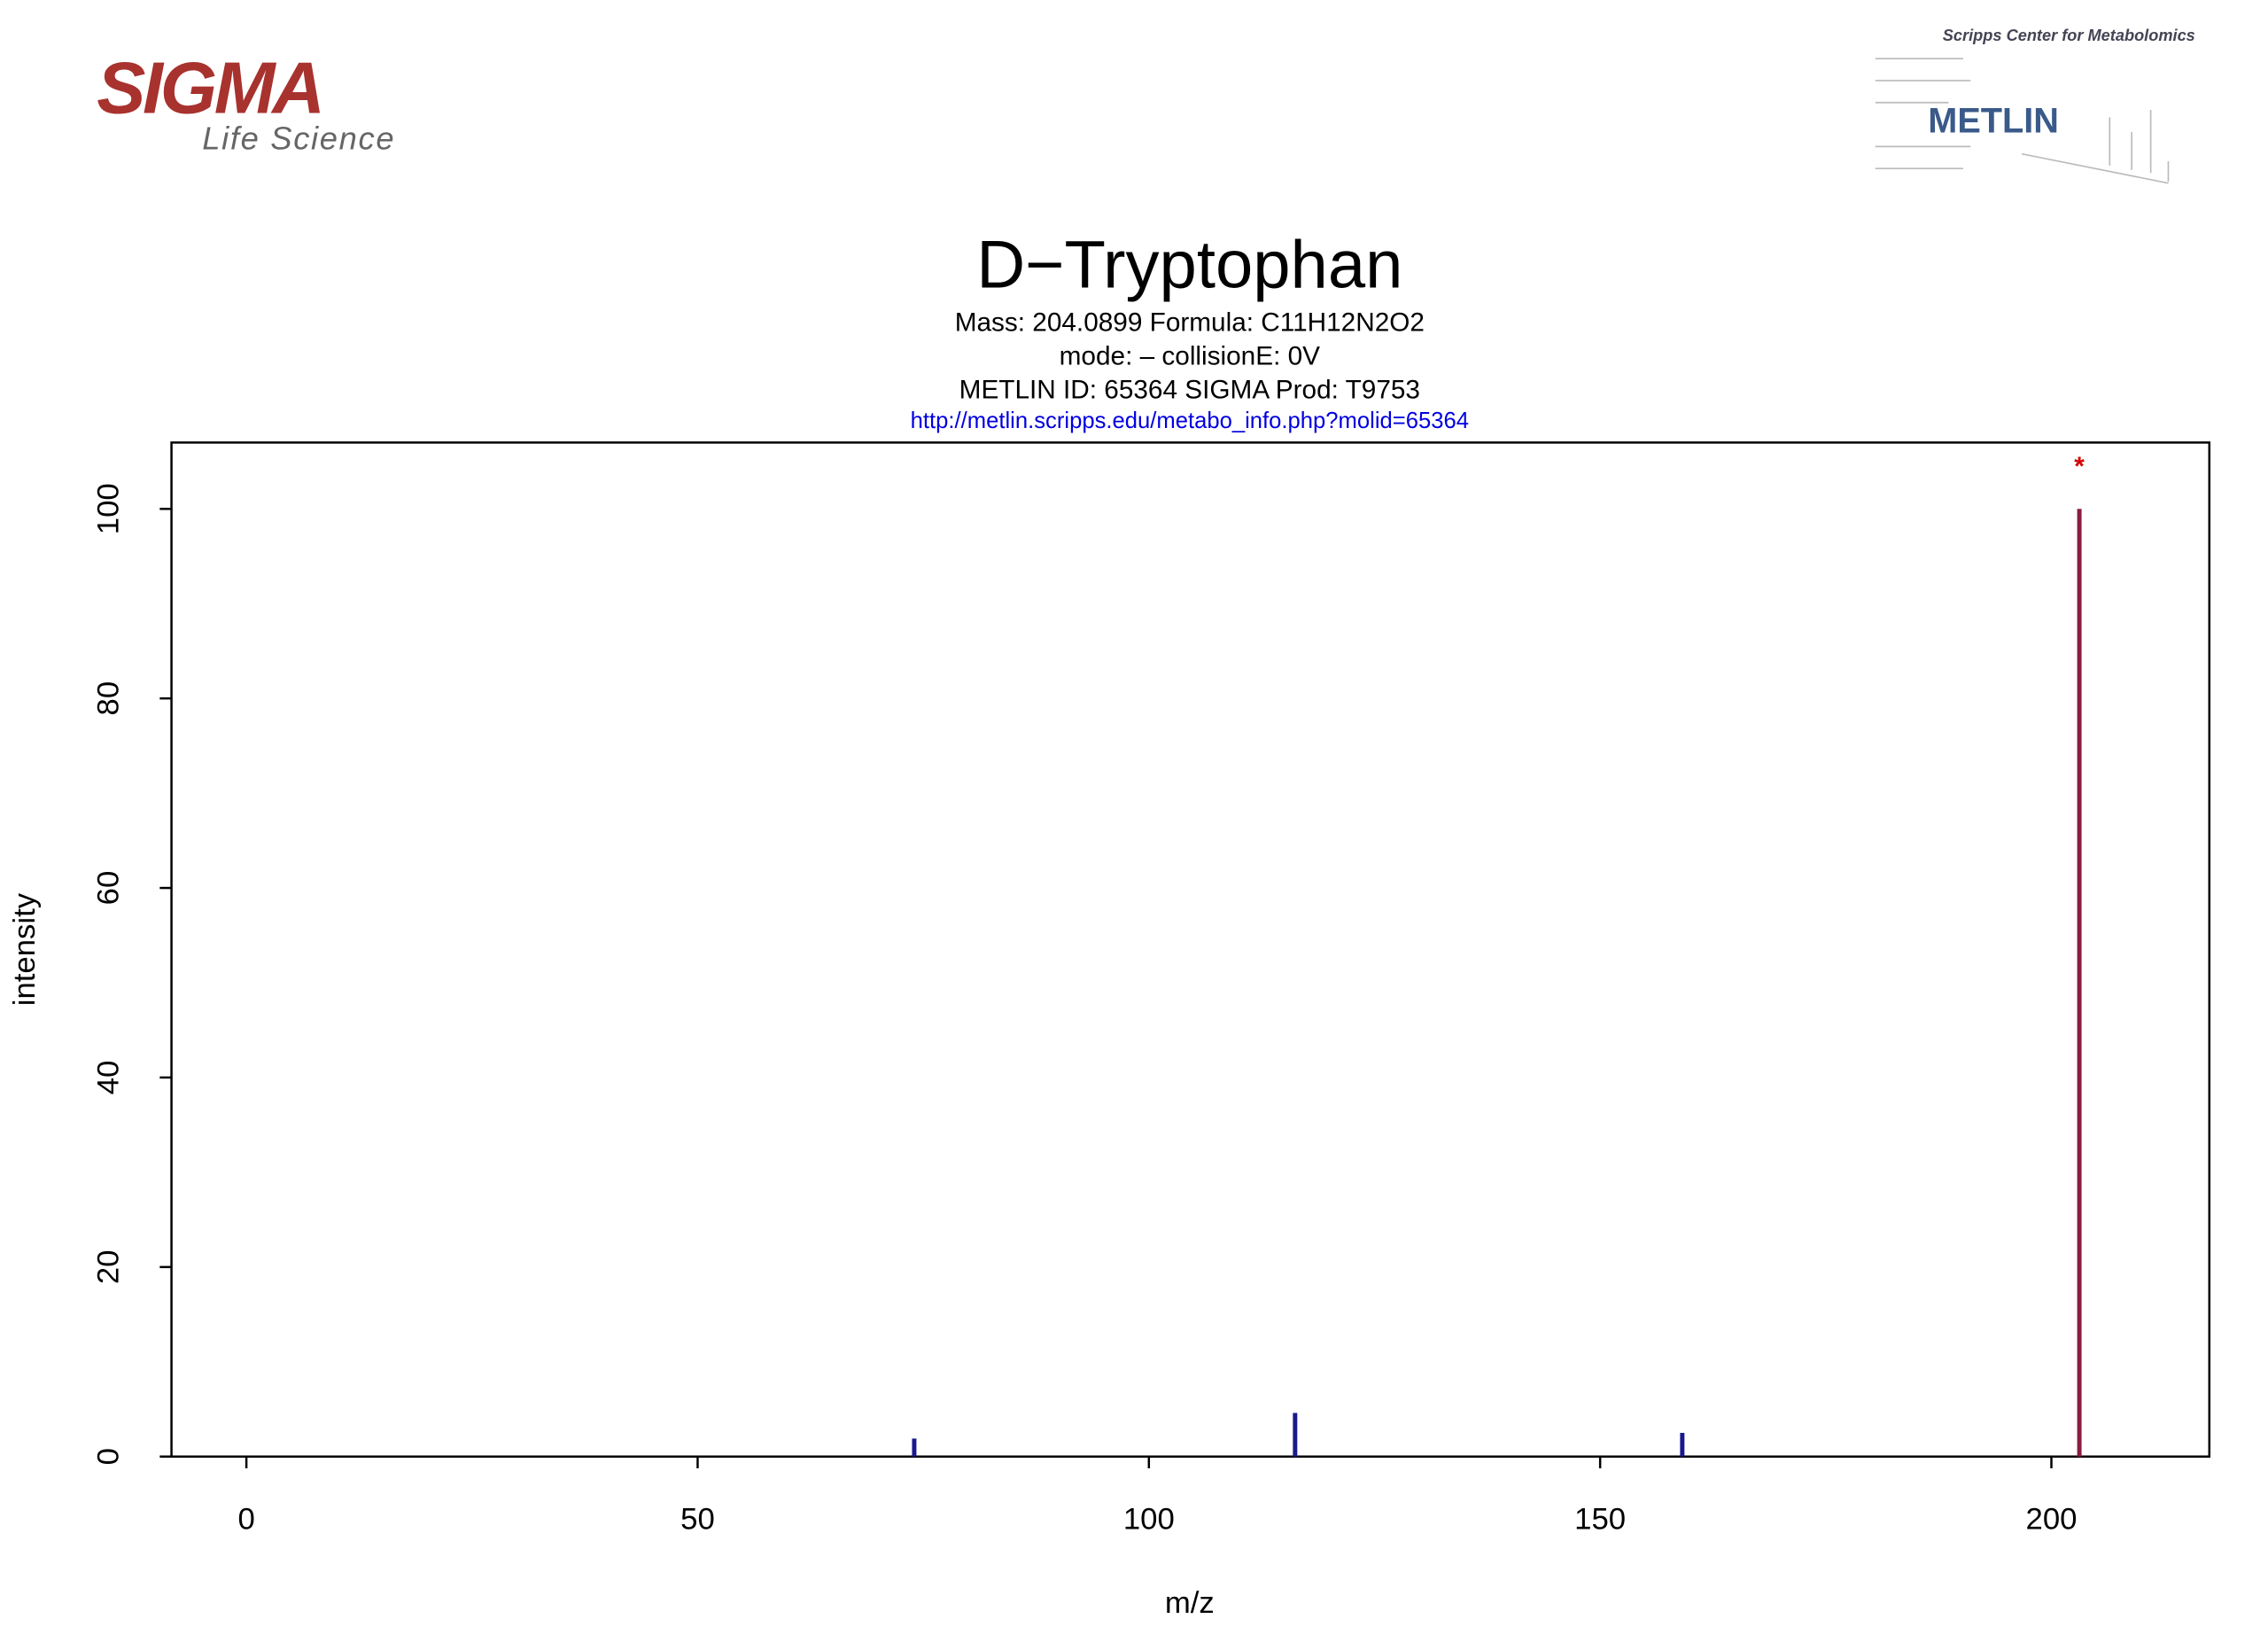 This screenshot has height=1650, width=2268. What do you see at coordinates (1190, 1603) in the screenshot?
I see `x-axis-label: m/z` at bounding box center [1190, 1603].